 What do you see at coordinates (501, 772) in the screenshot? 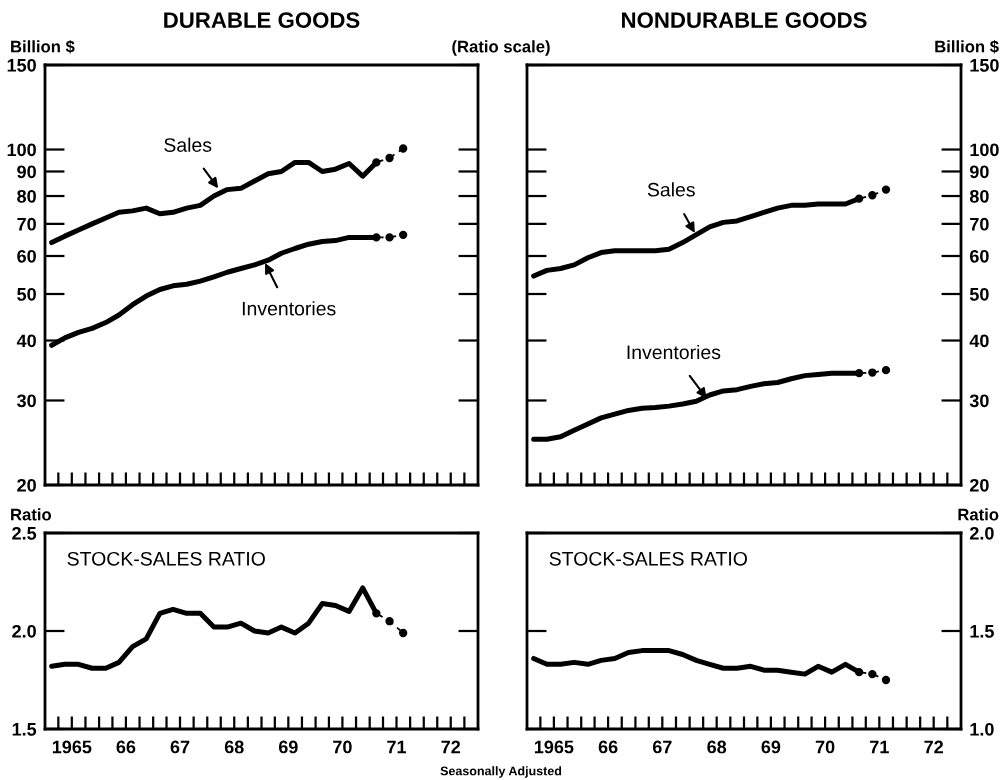
I see `text: Seasonally Adjusted` at bounding box center [501, 772].